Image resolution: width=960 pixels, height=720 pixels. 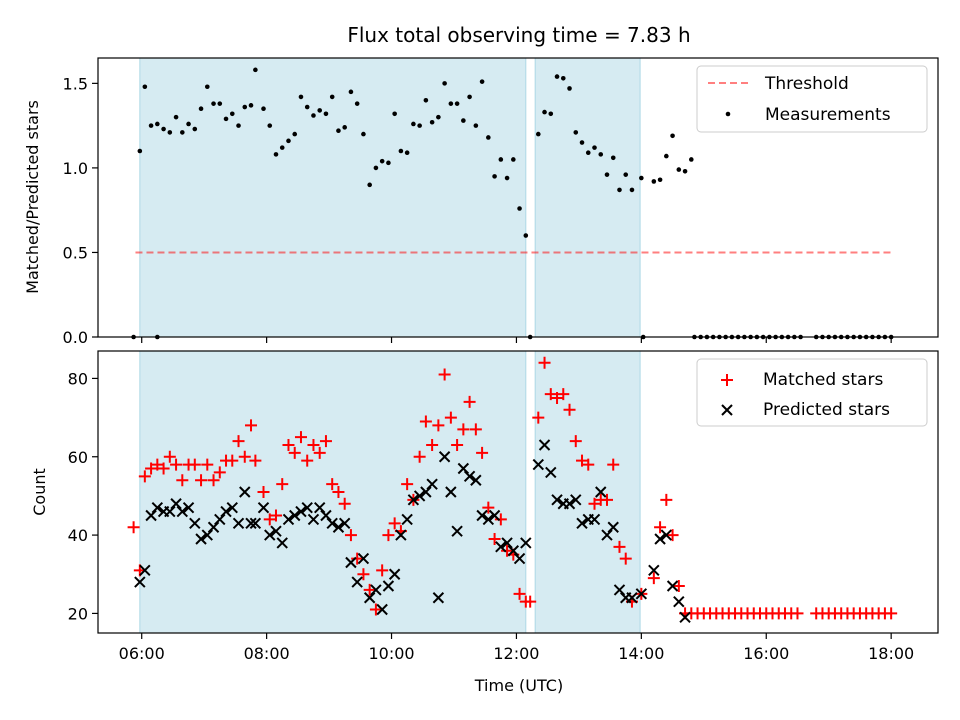 I want to click on y-tick-label: 80, so click(x=78, y=378).